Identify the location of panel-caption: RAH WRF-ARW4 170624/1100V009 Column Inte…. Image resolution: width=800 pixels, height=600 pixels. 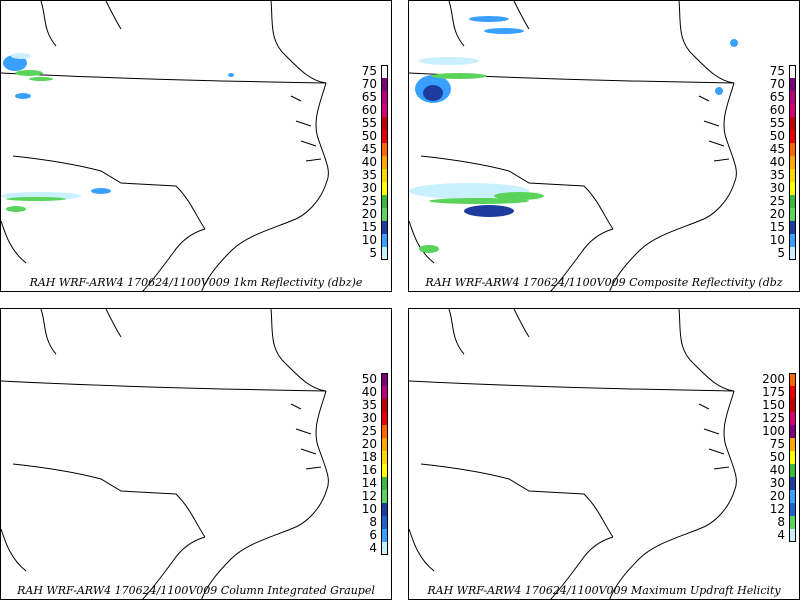
(196, 590).